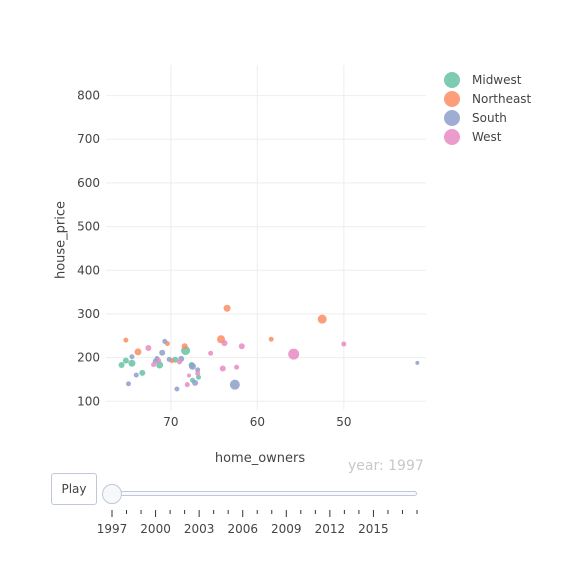 The height and width of the screenshot is (584, 584). What do you see at coordinates (61, 240) in the screenshot?
I see `y-axis-title: house_price` at bounding box center [61, 240].